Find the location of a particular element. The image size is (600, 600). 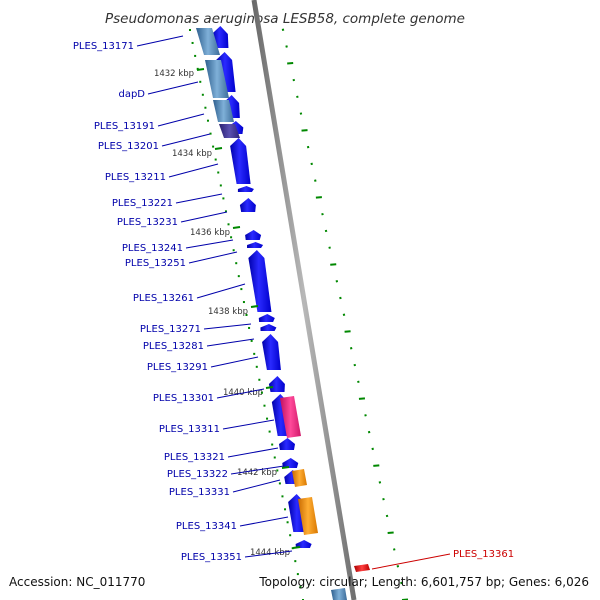

gene-callout: PLES_13291 is located at coordinates (203, 364).